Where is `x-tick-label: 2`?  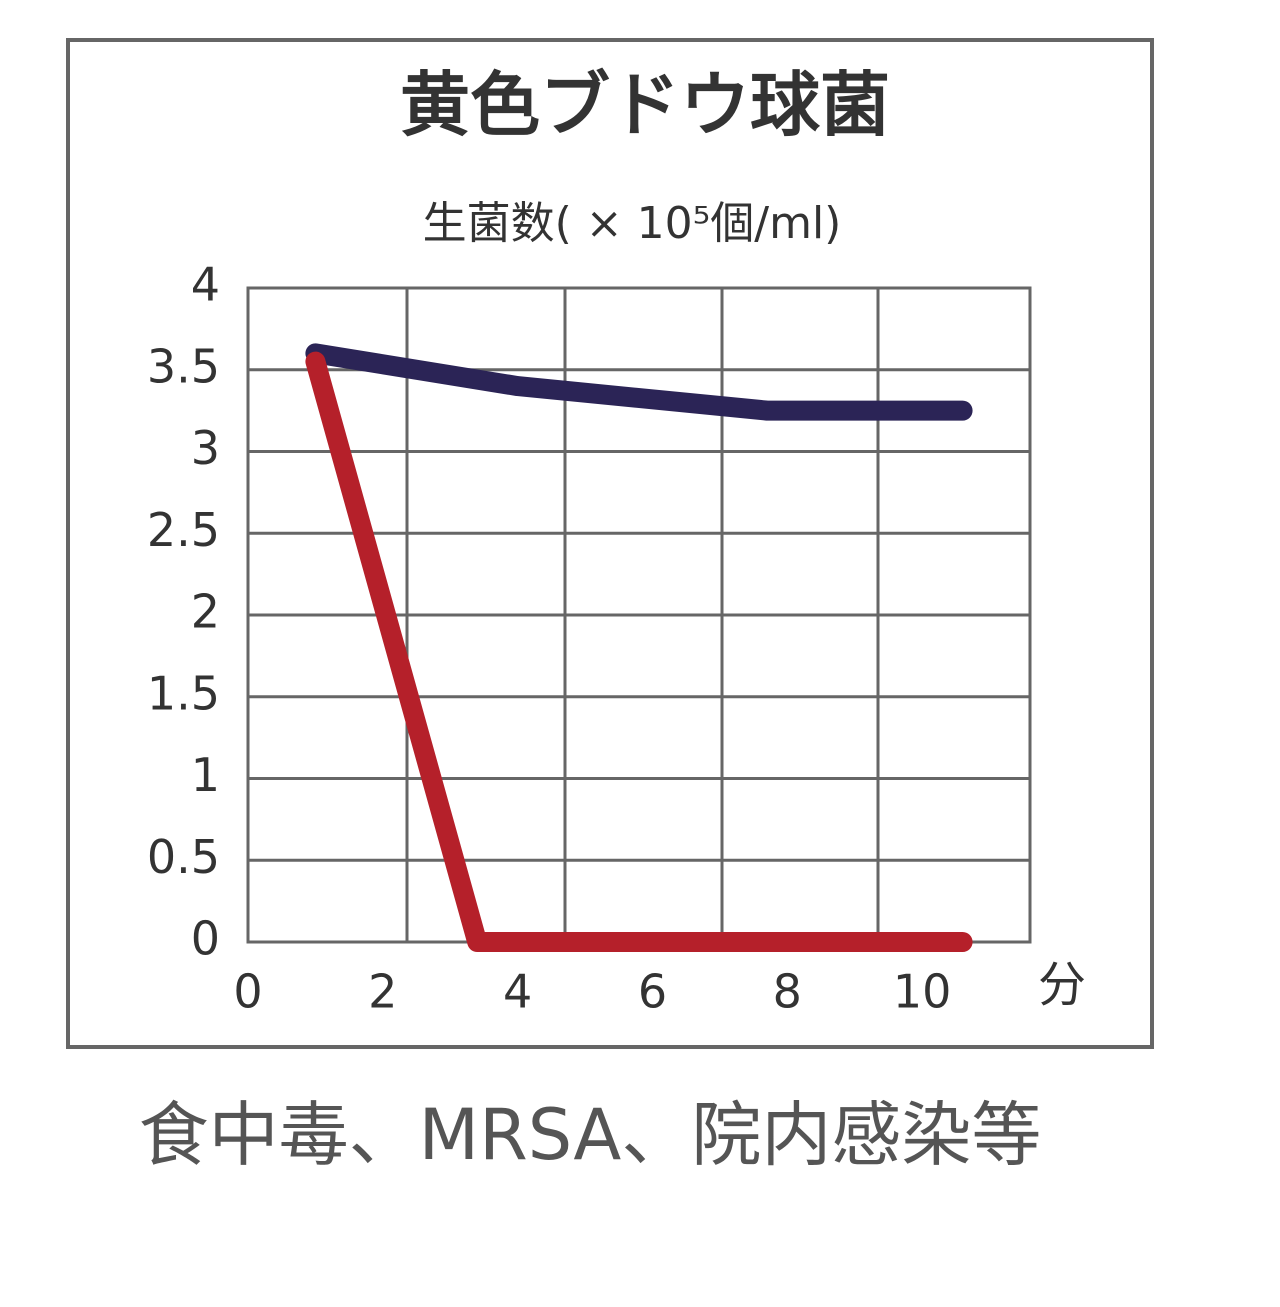 x-tick-label: 2 is located at coordinates (382, 992).